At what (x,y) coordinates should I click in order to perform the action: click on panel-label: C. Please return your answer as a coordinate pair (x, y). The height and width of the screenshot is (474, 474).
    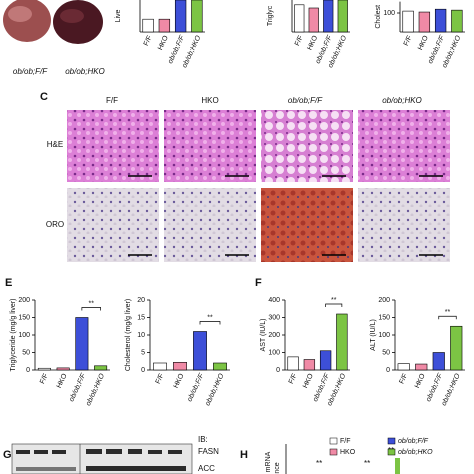
    Looking at the image, I should click on (44, 97).